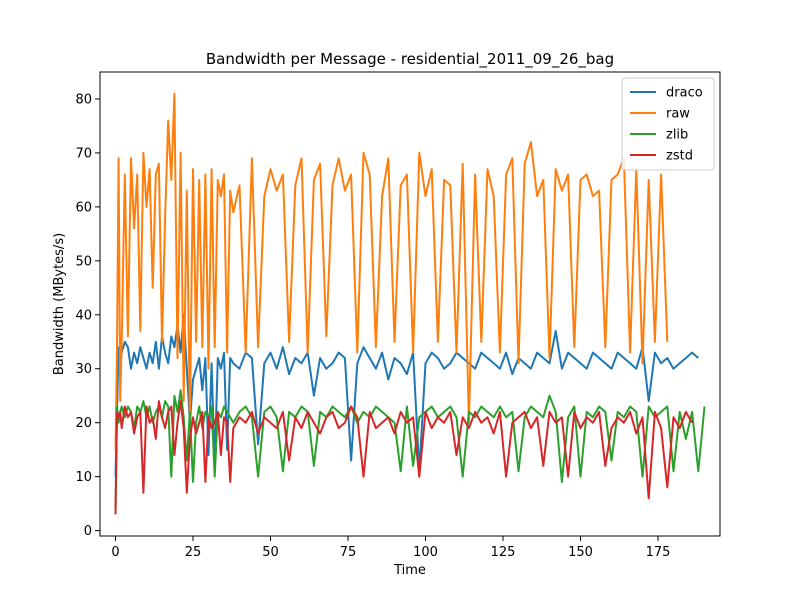  What do you see at coordinates (83, 261) in the screenshot?
I see `y-tick-label: 50` at bounding box center [83, 261].